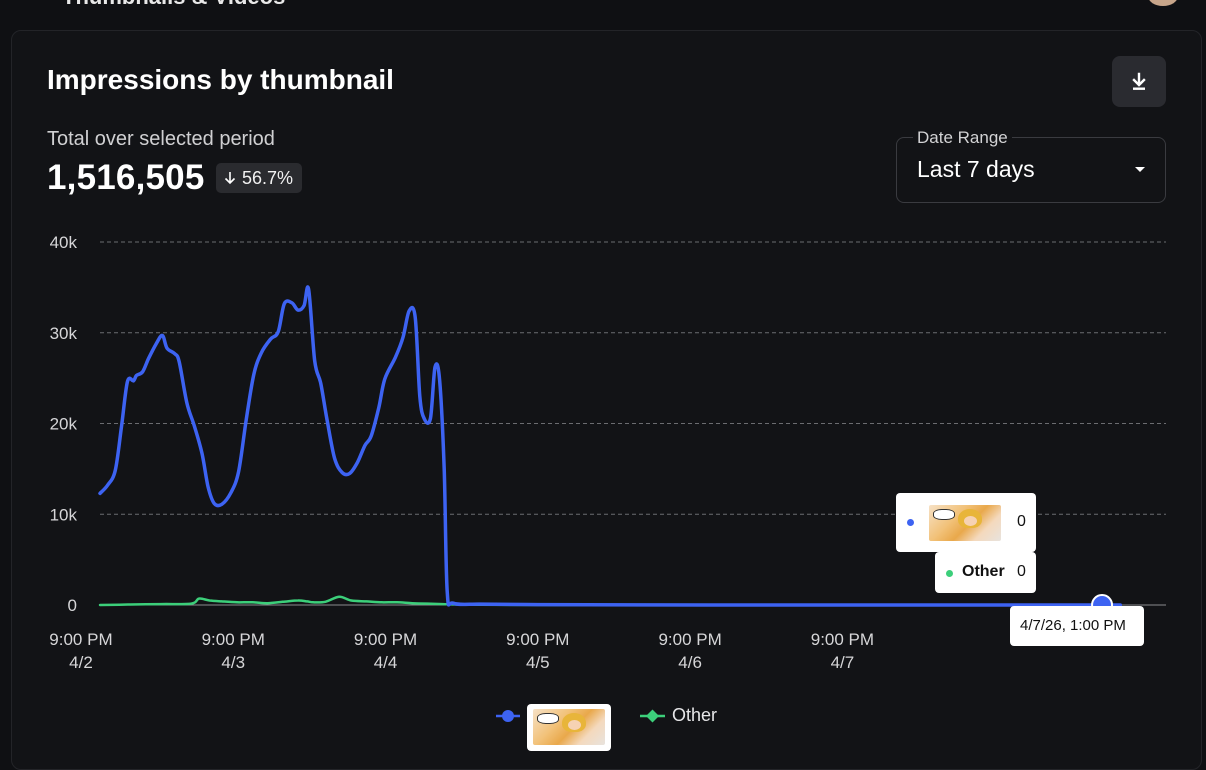  I want to click on tooltip-date: 4/7/26, 1:00 PM, so click(1077, 626).